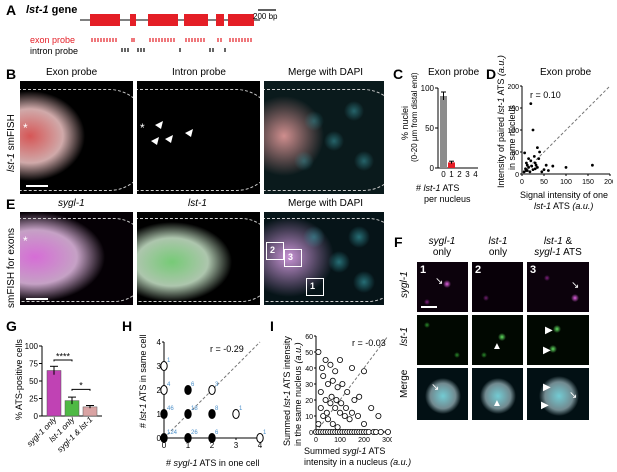  Describe the element at coordinates (404, 284) in the screenshot. I see `panel-f-row1-label: sygl-1` at that location.